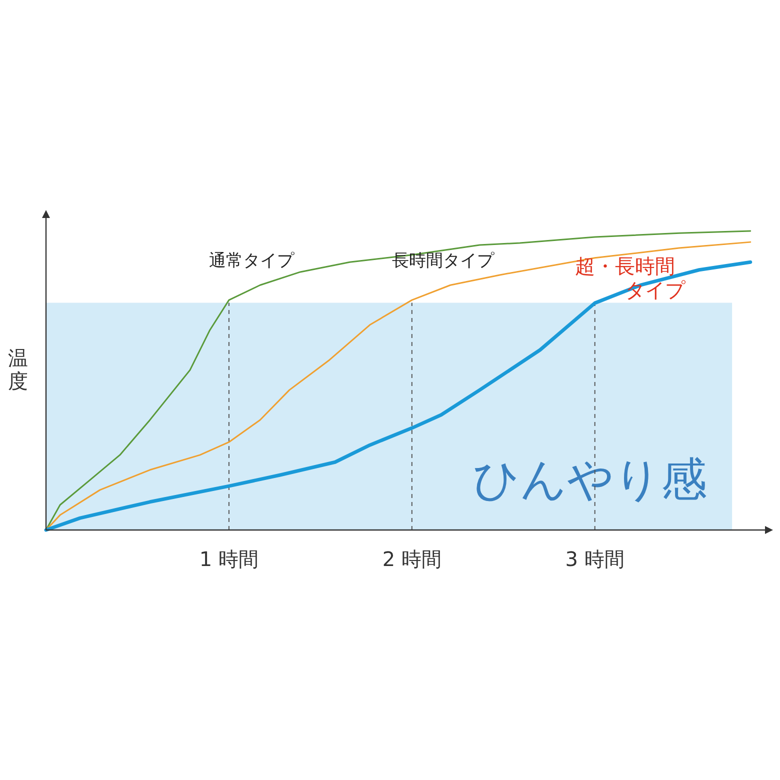  Describe the element at coordinates (590, 479) in the screenshot. I see `band-label: ひんやり感` at that location.